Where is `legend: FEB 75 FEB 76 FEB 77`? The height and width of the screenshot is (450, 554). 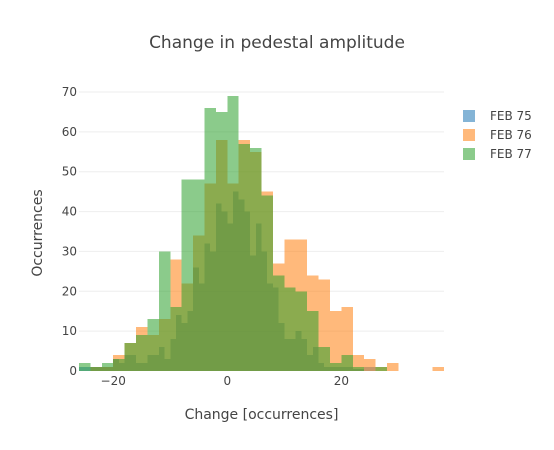 legend: FEB 75 FEB 76 FEB 77 is located at coordinates (497, 134).